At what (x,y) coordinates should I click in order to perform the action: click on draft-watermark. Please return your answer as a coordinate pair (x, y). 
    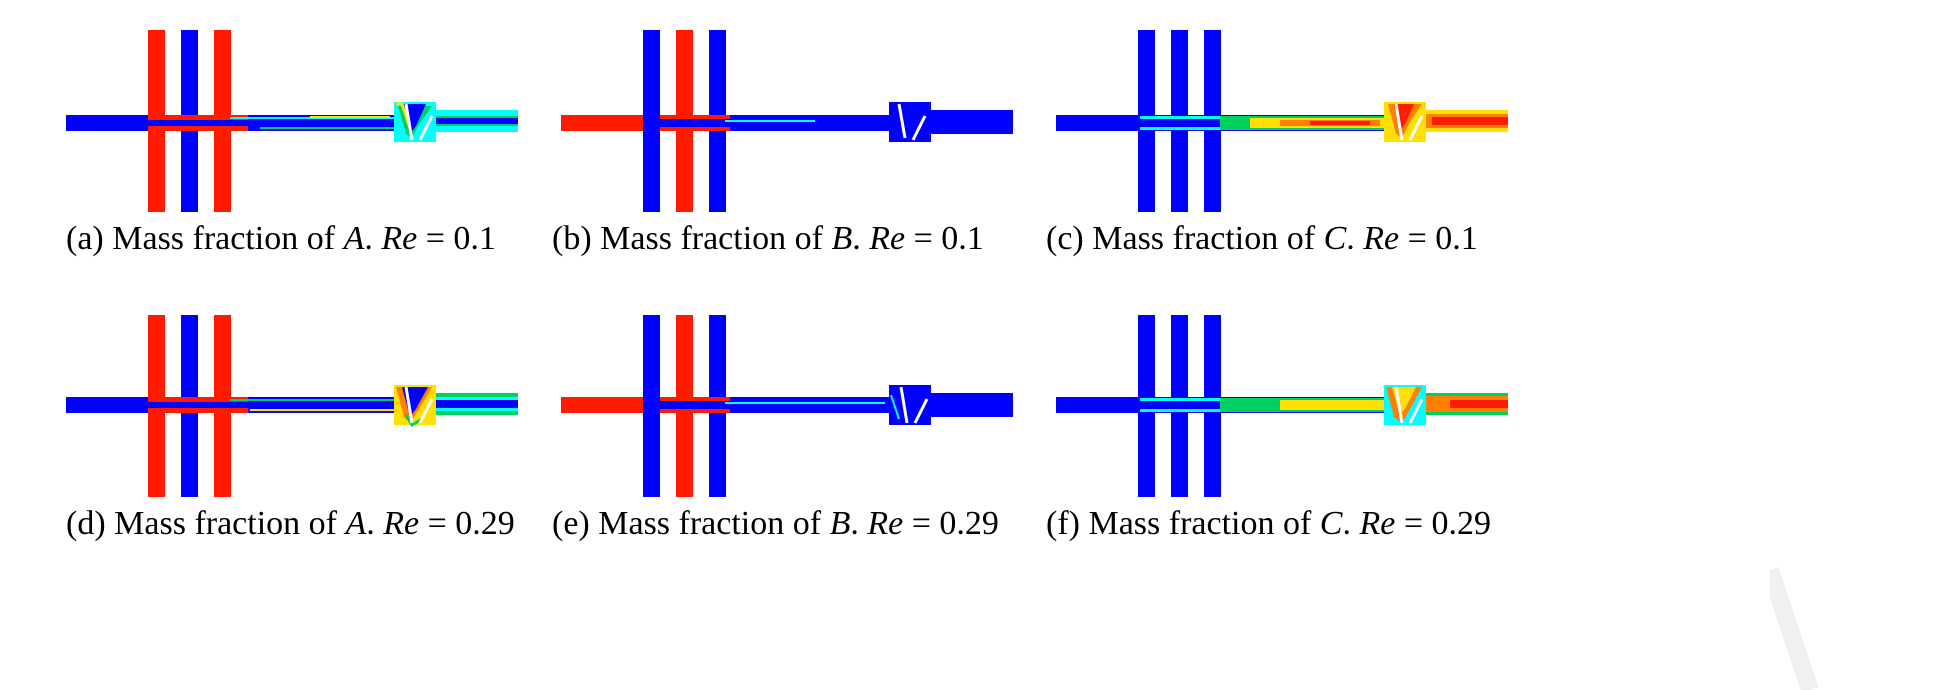
    Looking at the image, I should click on (1800, 625).